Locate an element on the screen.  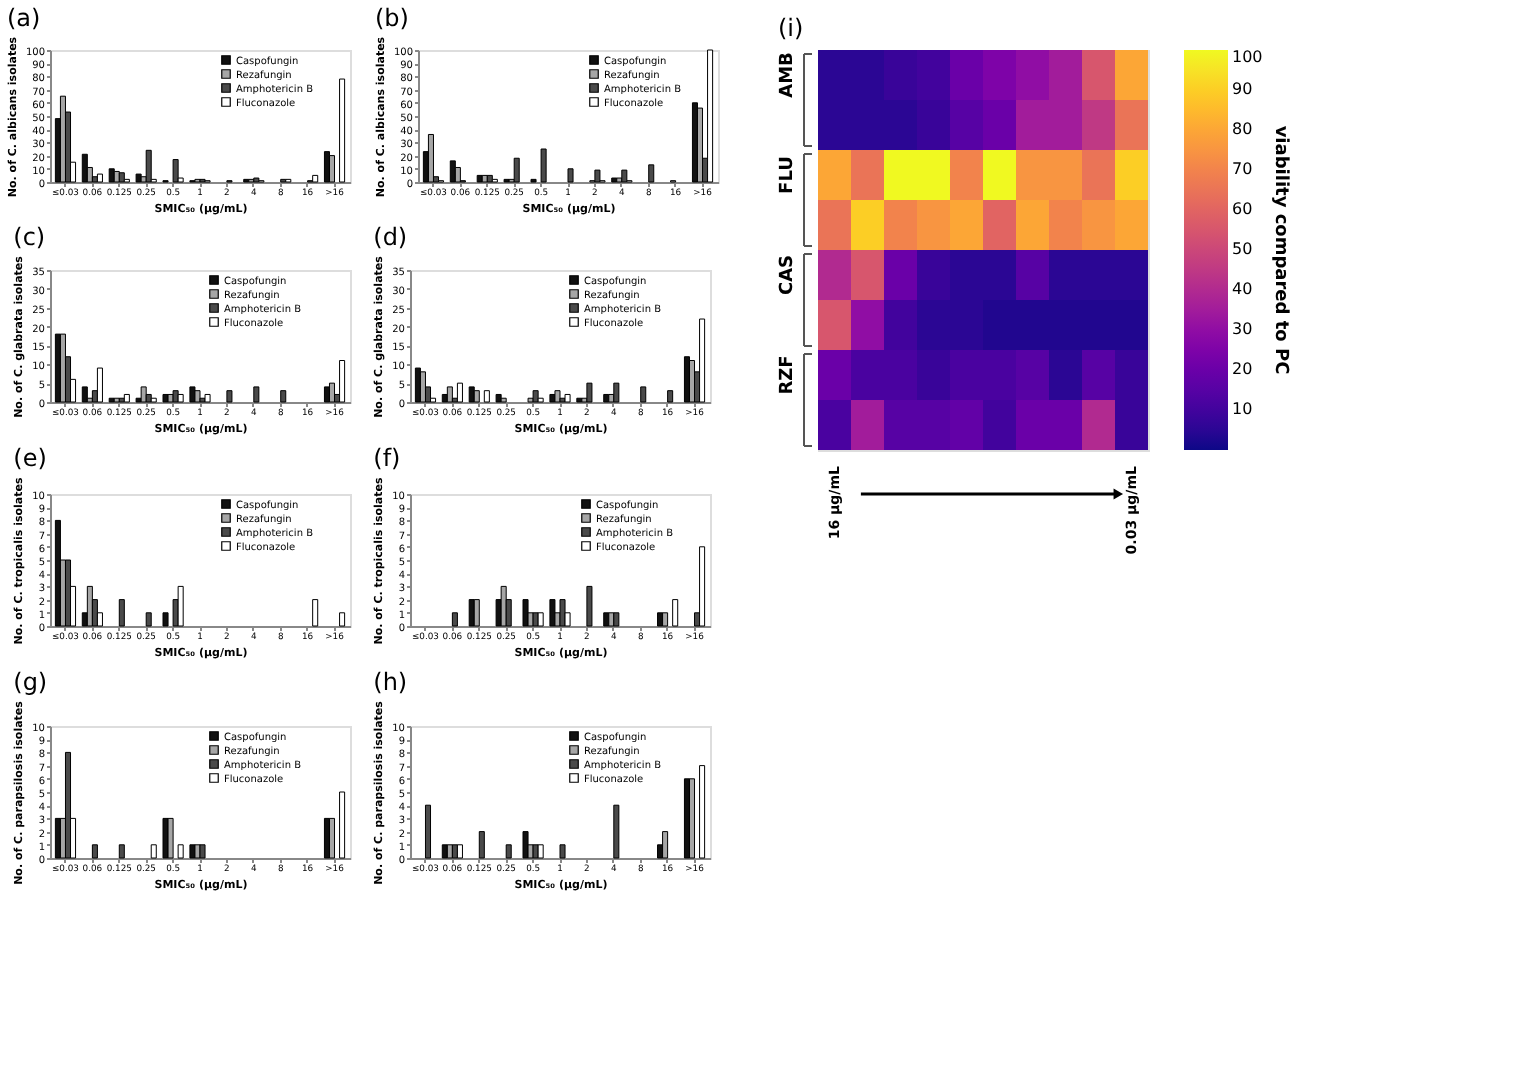
color-bar-label: 70 is located at coordinates (1242, 169).